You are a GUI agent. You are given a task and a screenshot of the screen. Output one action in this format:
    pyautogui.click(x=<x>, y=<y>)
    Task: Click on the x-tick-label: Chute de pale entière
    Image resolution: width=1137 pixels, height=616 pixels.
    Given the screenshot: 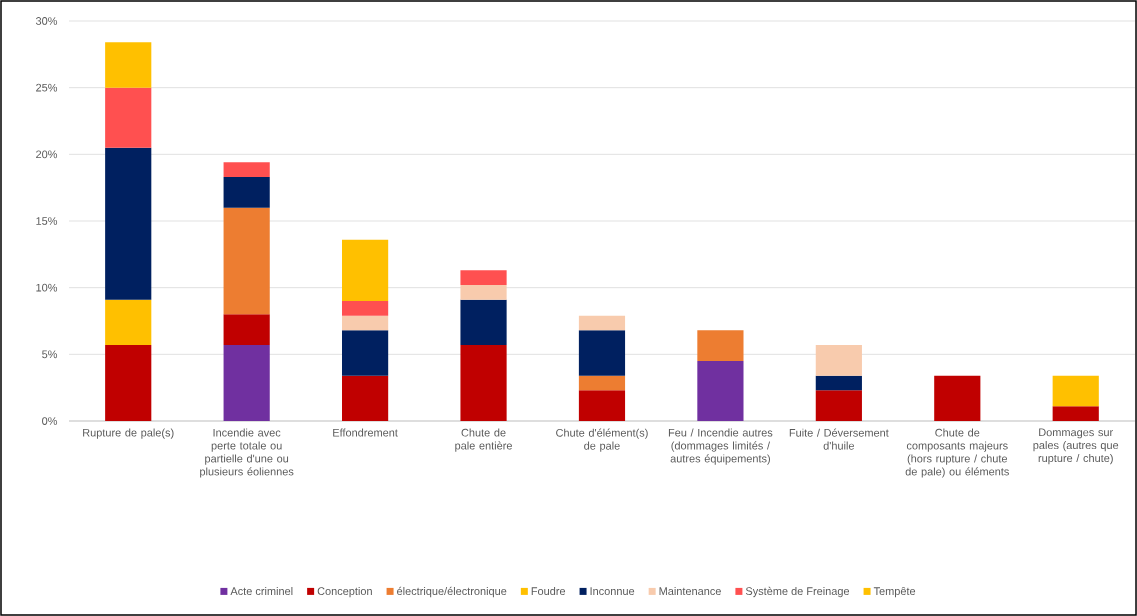 What is the action you would take?
    pyautogui.click(x=483, y=440)
    